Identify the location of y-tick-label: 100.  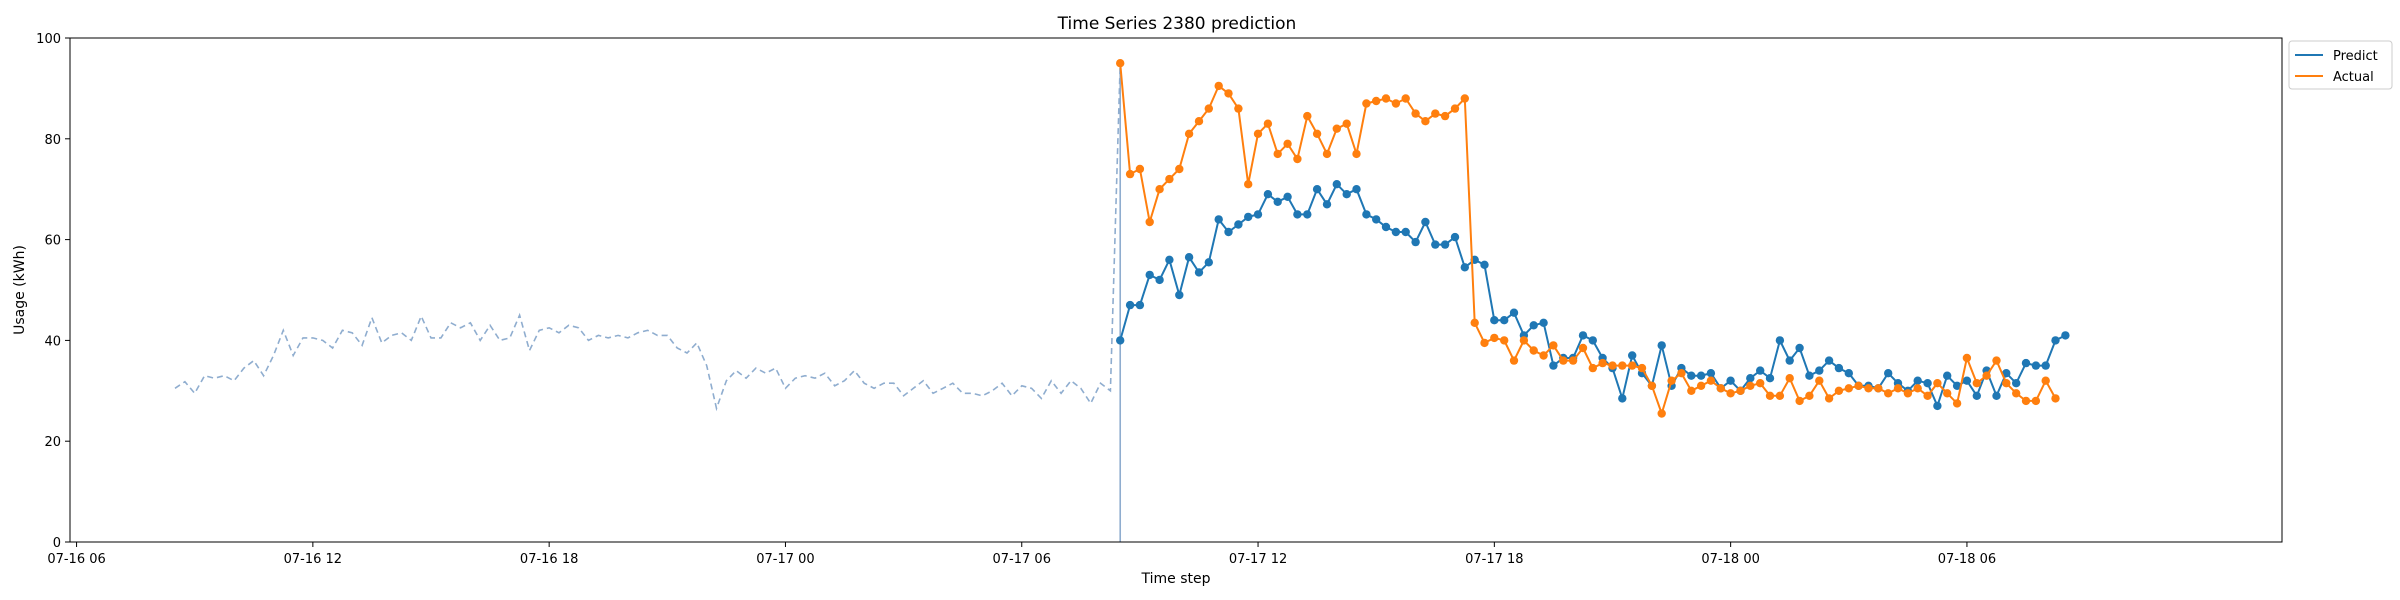
(48, 39).